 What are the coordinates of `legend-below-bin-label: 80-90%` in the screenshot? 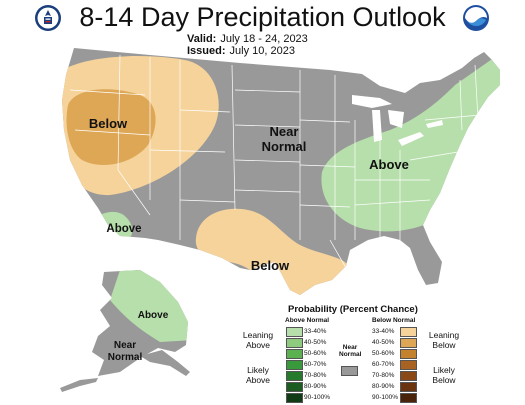 It's located at (383, 386).